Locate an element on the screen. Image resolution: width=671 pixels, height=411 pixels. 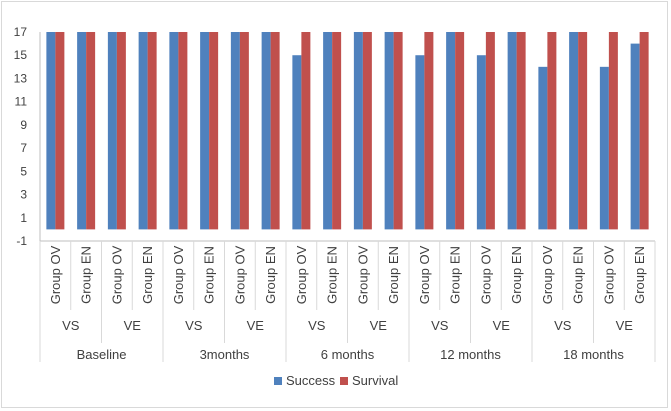
time-point-label: 18 months is located at coordinates (593, 354).